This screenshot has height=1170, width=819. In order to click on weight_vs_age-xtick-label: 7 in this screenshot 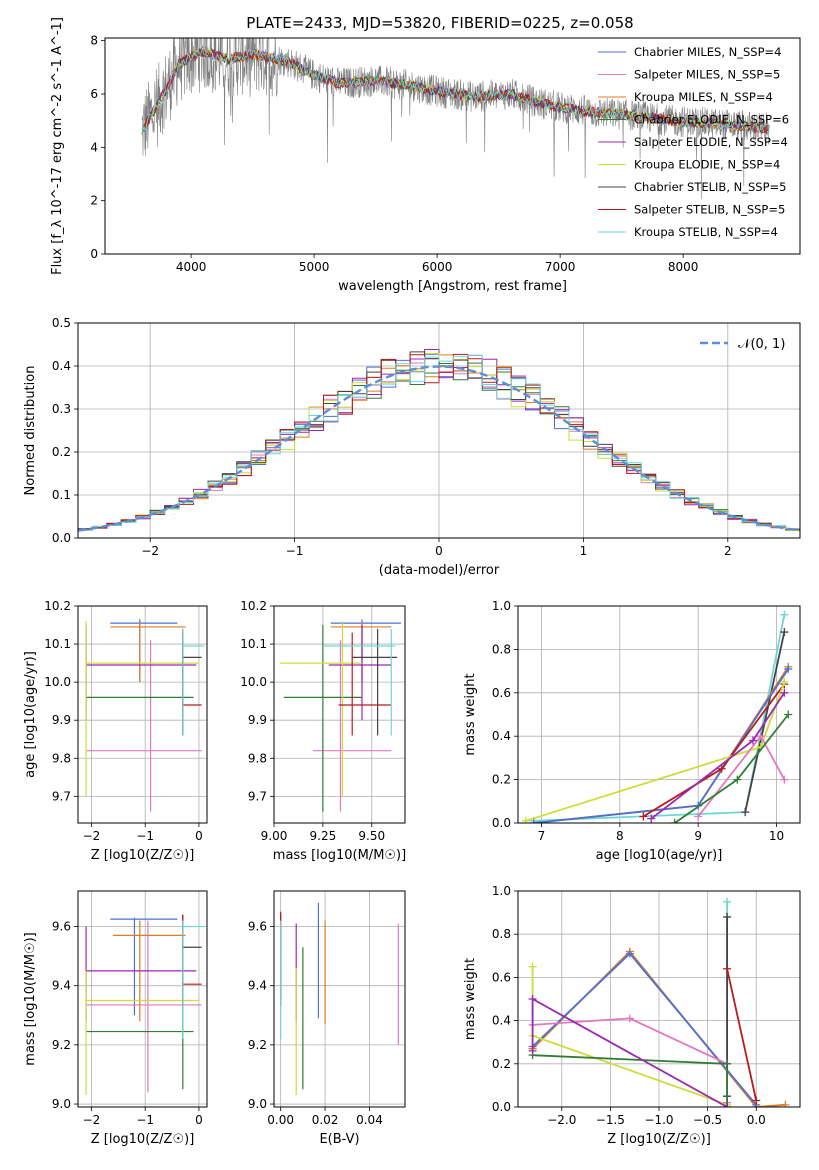, I will do `click(542, 836)`.